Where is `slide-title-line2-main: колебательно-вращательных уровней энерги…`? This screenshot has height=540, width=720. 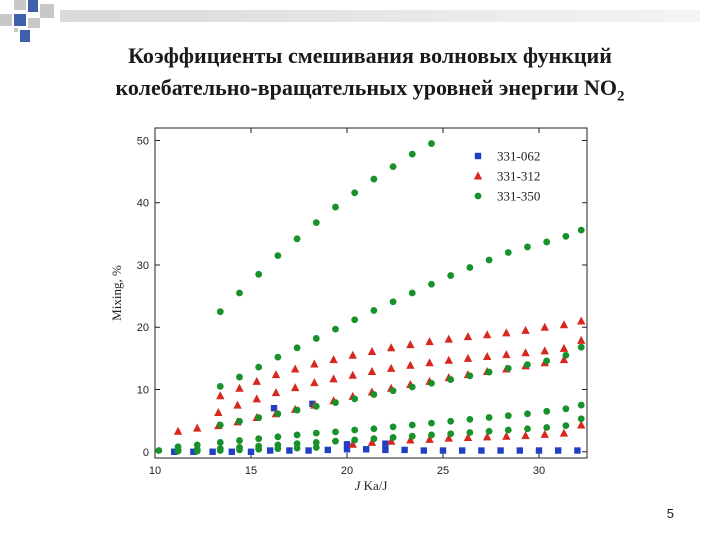
slide-title-line2-main: колебательно-вращательных уровней энерги… is located at coordinates (366, 87).